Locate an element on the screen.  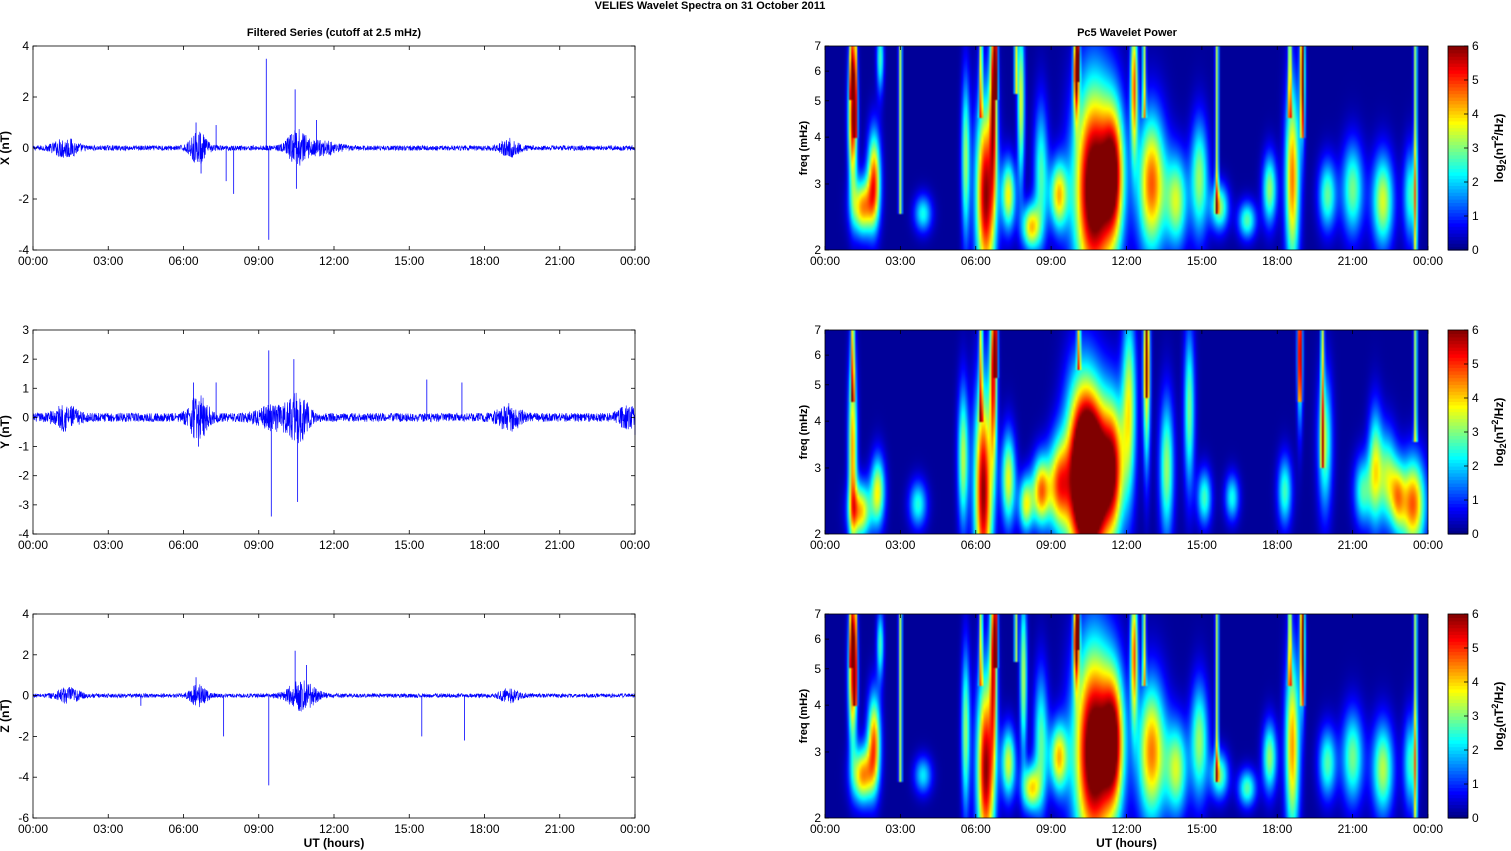
colorbar-tick-label: 6 is located at coordinates (1475, 330).